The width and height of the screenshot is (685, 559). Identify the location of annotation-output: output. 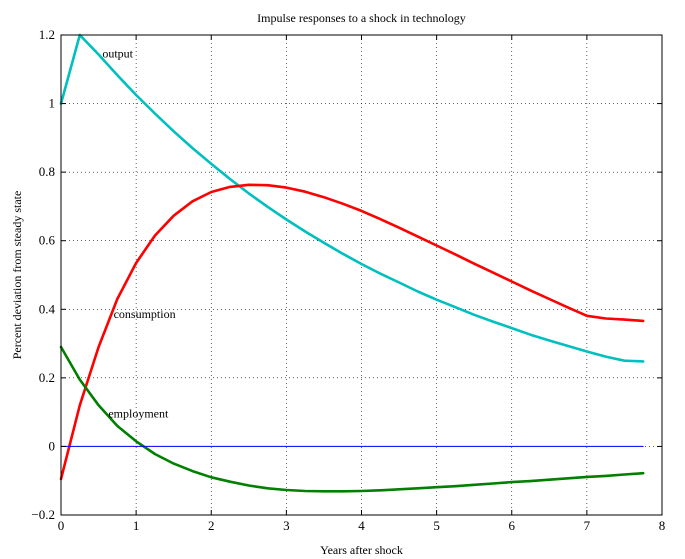
(117, 53).